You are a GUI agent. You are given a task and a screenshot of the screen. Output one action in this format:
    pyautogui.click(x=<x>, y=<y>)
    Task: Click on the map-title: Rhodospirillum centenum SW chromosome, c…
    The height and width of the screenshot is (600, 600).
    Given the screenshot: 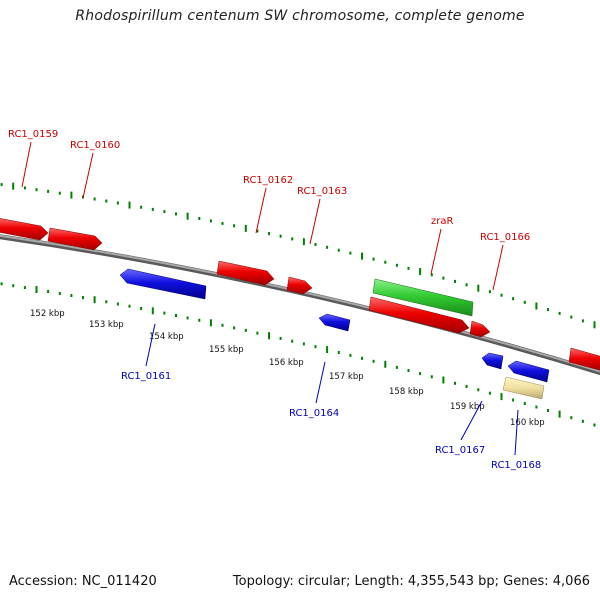 What is the action you would take?
    pyautogui.click(x=300, y=16)
    